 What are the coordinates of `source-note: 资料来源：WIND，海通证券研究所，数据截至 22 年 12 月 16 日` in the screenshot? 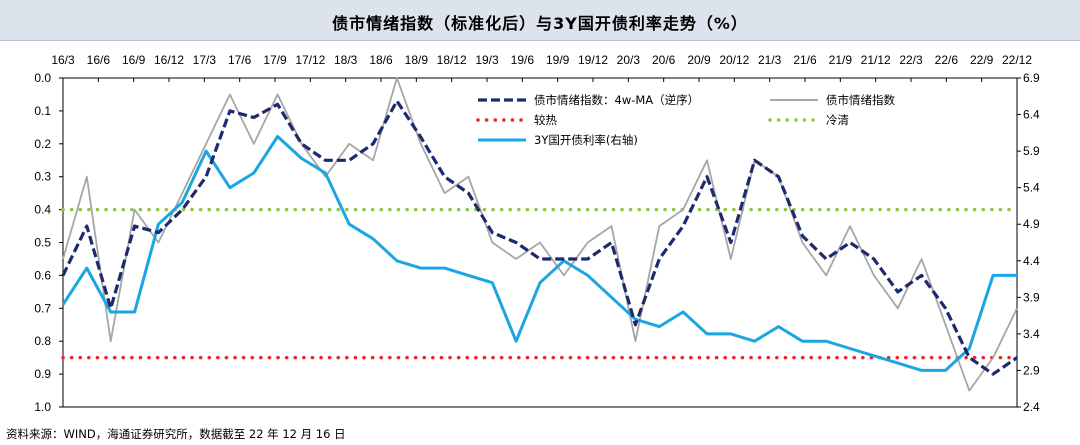 It's located at (176, 434).